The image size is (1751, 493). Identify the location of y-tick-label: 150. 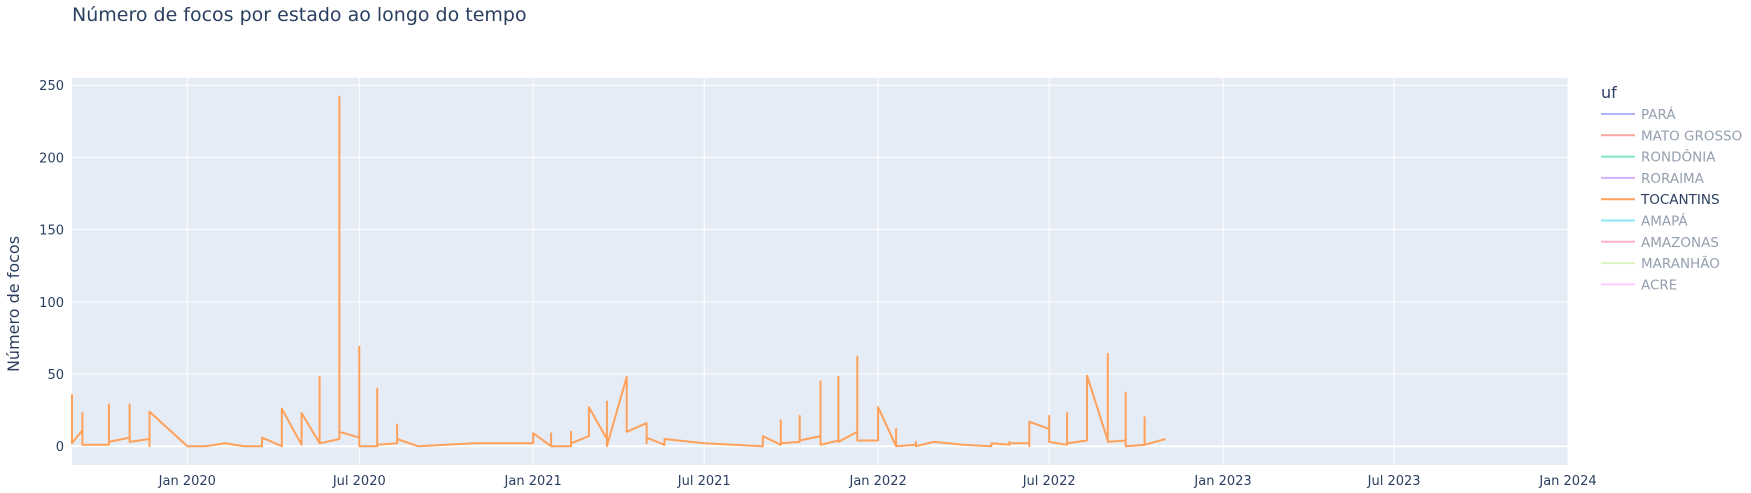
(51, 231).